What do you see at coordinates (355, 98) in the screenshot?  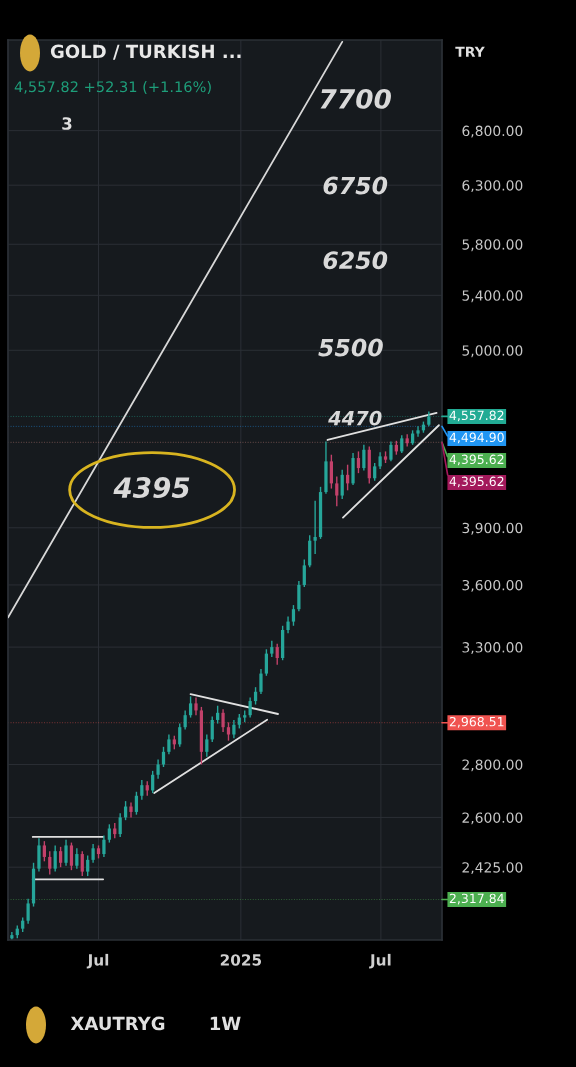 I see `annotation: 7700` at bounding box center [355, 98].